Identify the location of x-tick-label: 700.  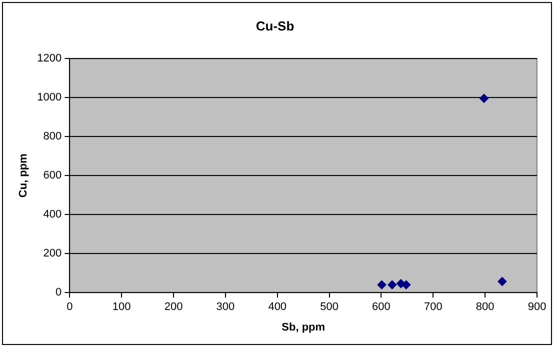
(433, 307).